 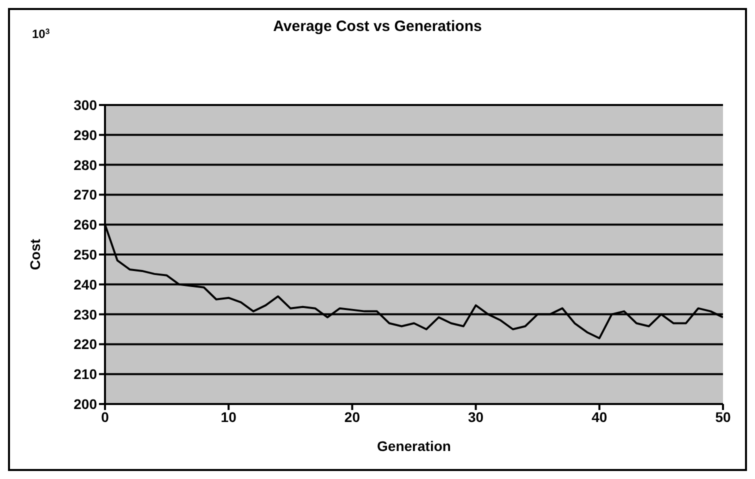 What do you see at coordinates (86, 134) in the screenshot?
I see `y-tick-label: 290` at bounding box center [86, 134].